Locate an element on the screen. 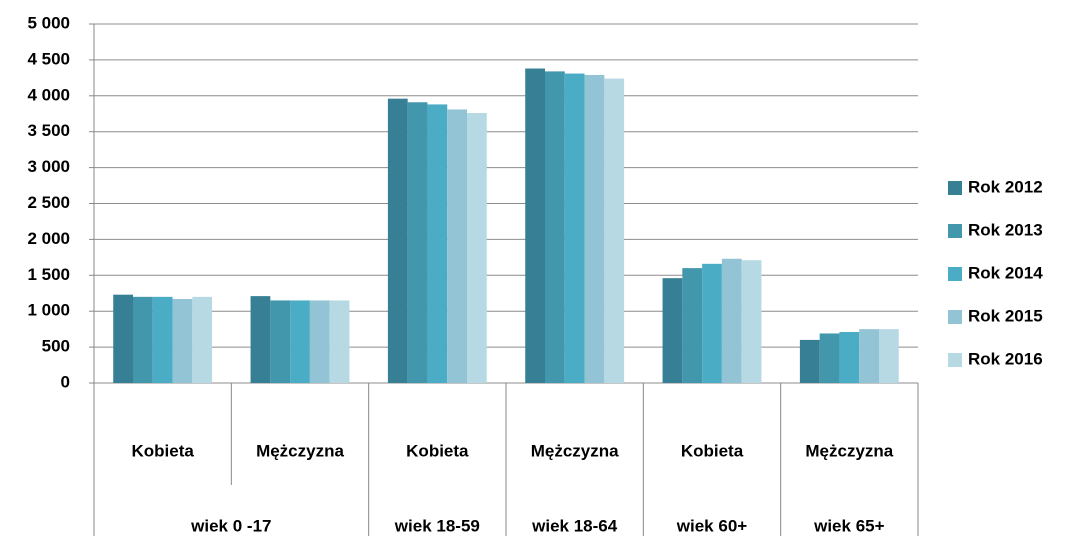 The image size is (1086, 536). group-label: wiek 18-64 is located at coordinates (574, 525).